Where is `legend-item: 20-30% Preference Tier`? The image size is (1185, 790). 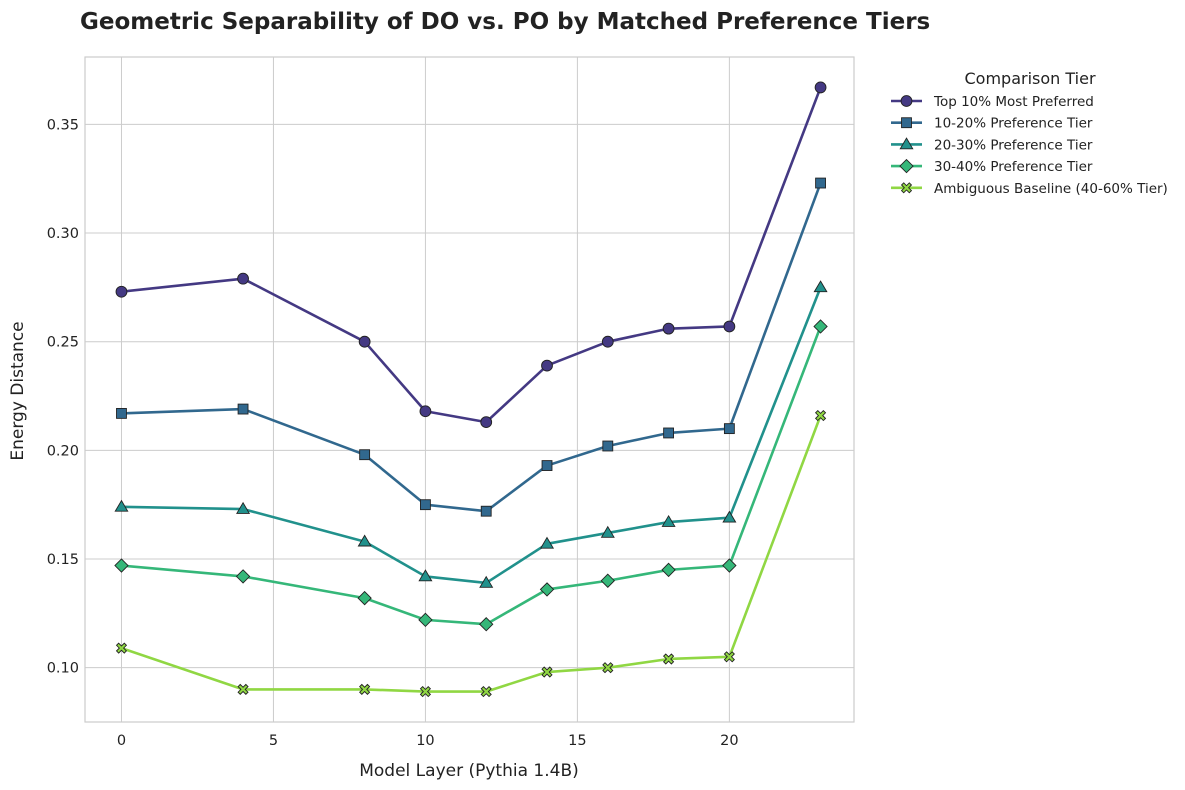
legend-item: 20-30% Preference Tier is located at coordinates (992, 145).